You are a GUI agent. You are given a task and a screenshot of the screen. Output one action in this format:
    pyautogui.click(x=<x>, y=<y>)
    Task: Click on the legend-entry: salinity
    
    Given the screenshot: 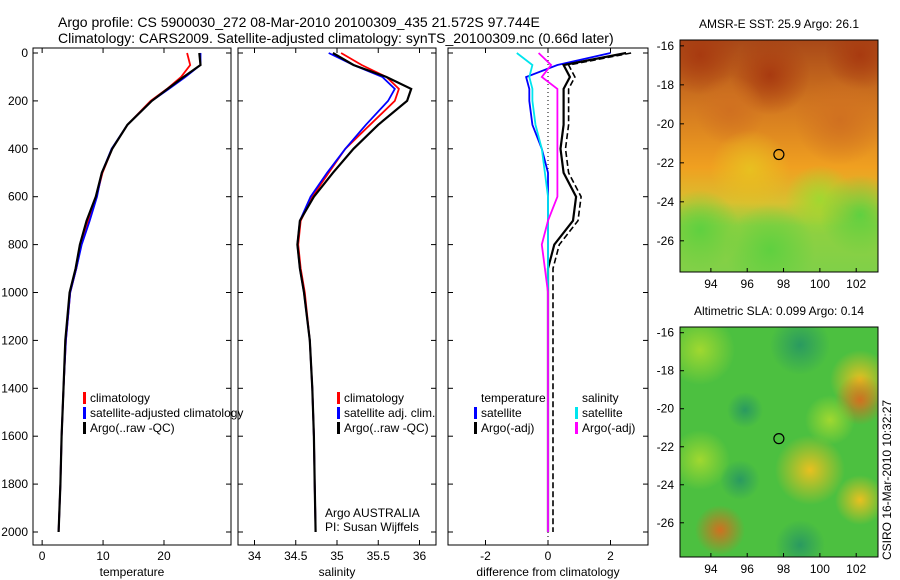 What is the action you would take?
    pyautogui.click(x=600, y=398)
    